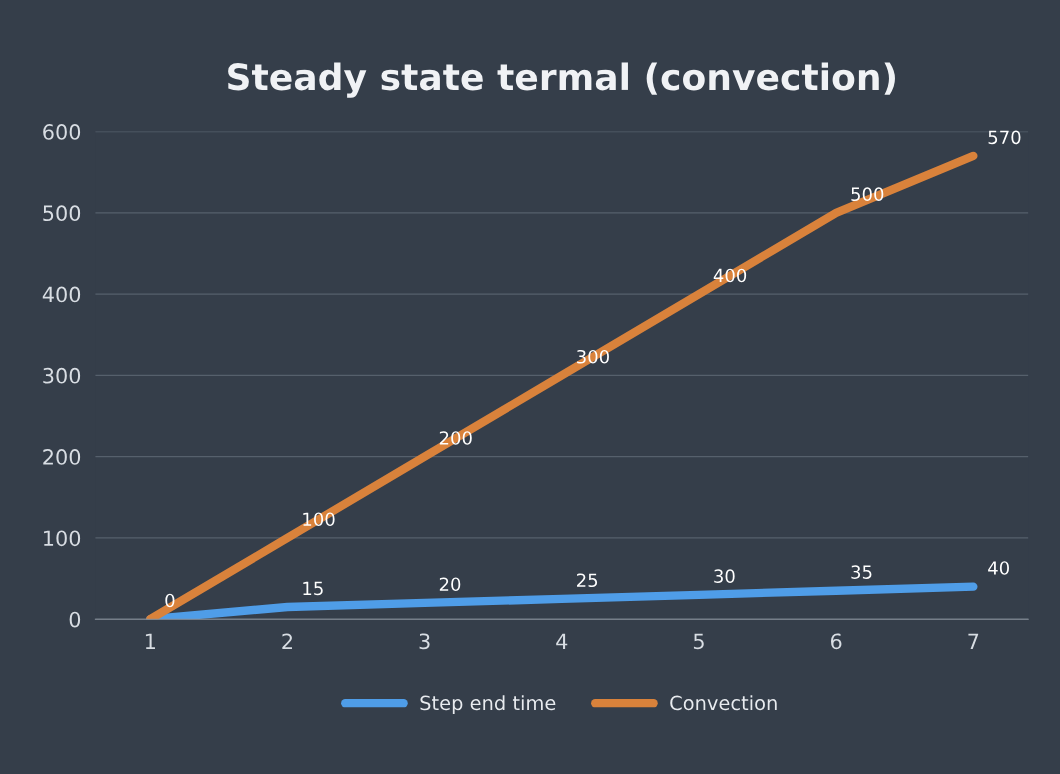  Describe the element at coordinates (62, 213) in the screenshot. I see `y-tick-label: 500` at that location.